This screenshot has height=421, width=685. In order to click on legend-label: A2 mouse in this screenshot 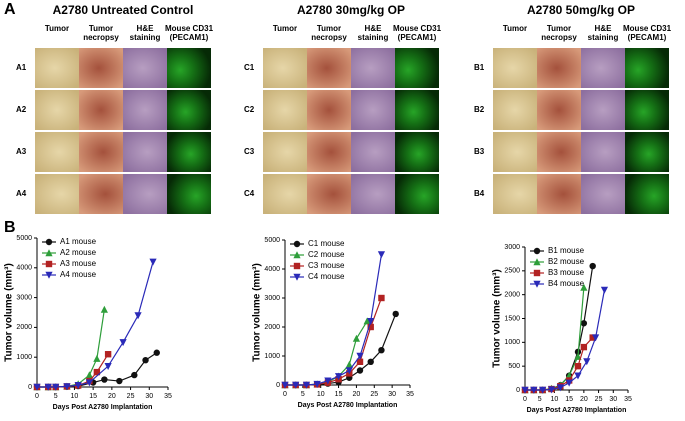, I will do `click(78, 252)`.